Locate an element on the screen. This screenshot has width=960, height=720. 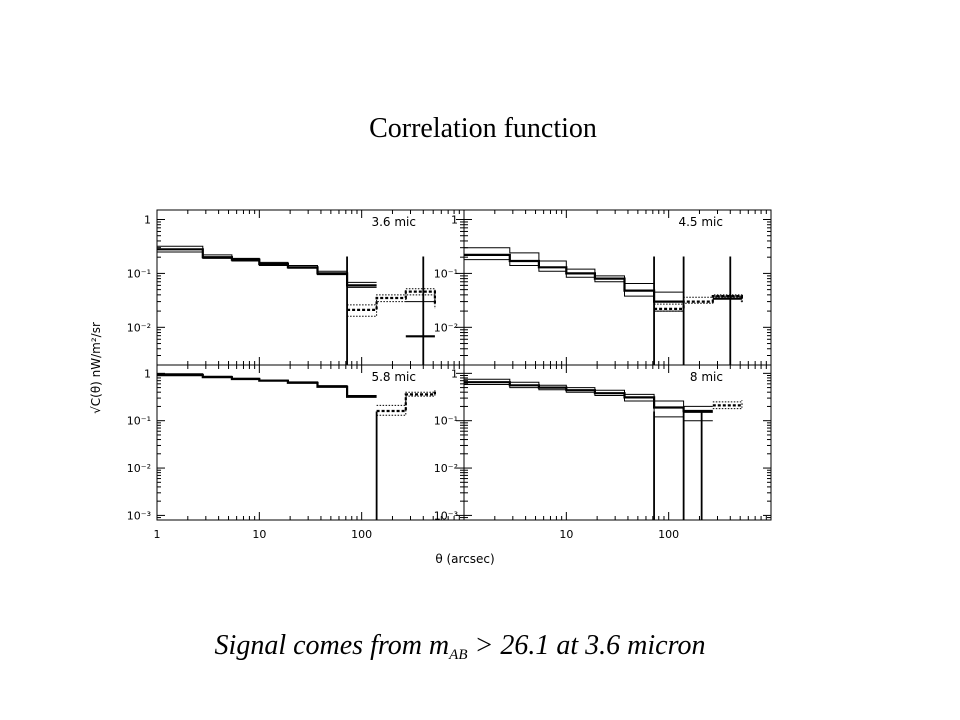
y-axis-label: √C(θ) nW/m²/sr is located at coordinates (96, 368).